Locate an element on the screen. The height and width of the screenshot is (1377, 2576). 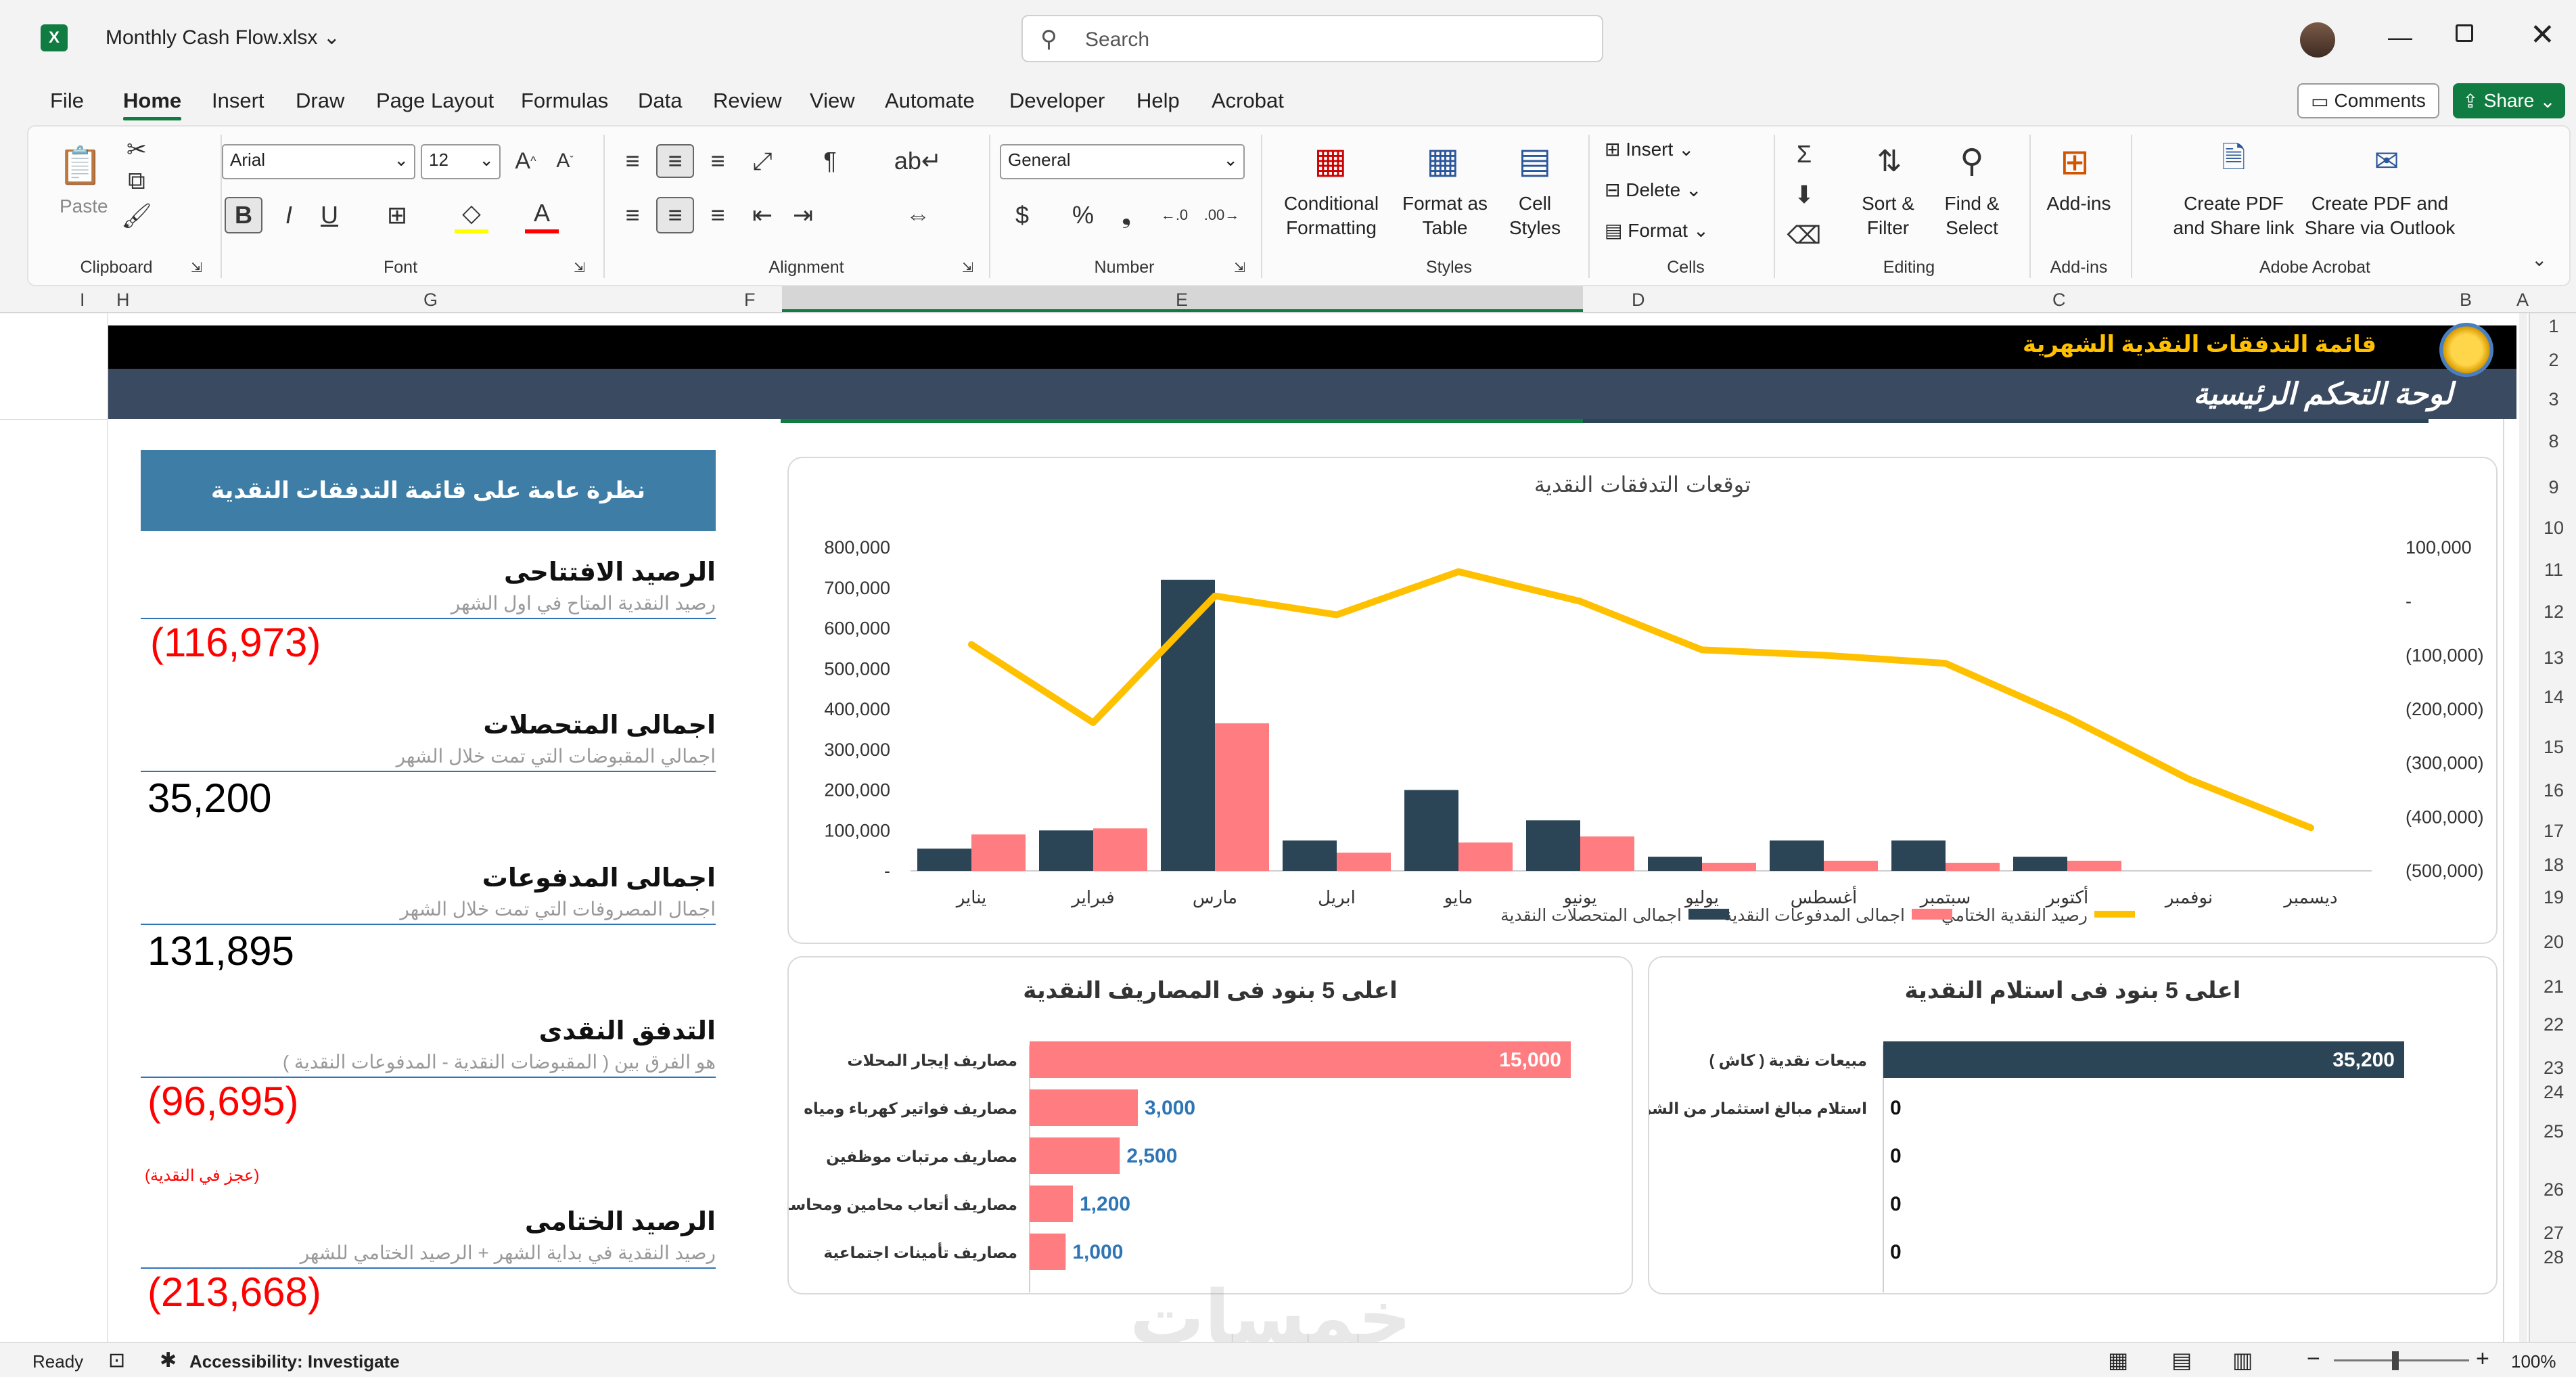
row-header: 9 is located at coordinates (2553, 487).